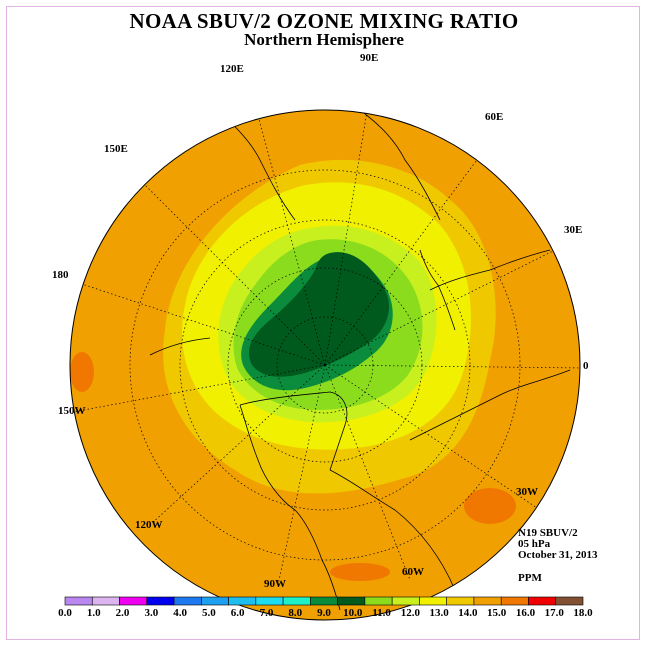 The height and width of the screenshot is (648, 648). I want to click on map-title: NOAA SBUV/2 OZONE MIXING RATIO, so click(324, 21).